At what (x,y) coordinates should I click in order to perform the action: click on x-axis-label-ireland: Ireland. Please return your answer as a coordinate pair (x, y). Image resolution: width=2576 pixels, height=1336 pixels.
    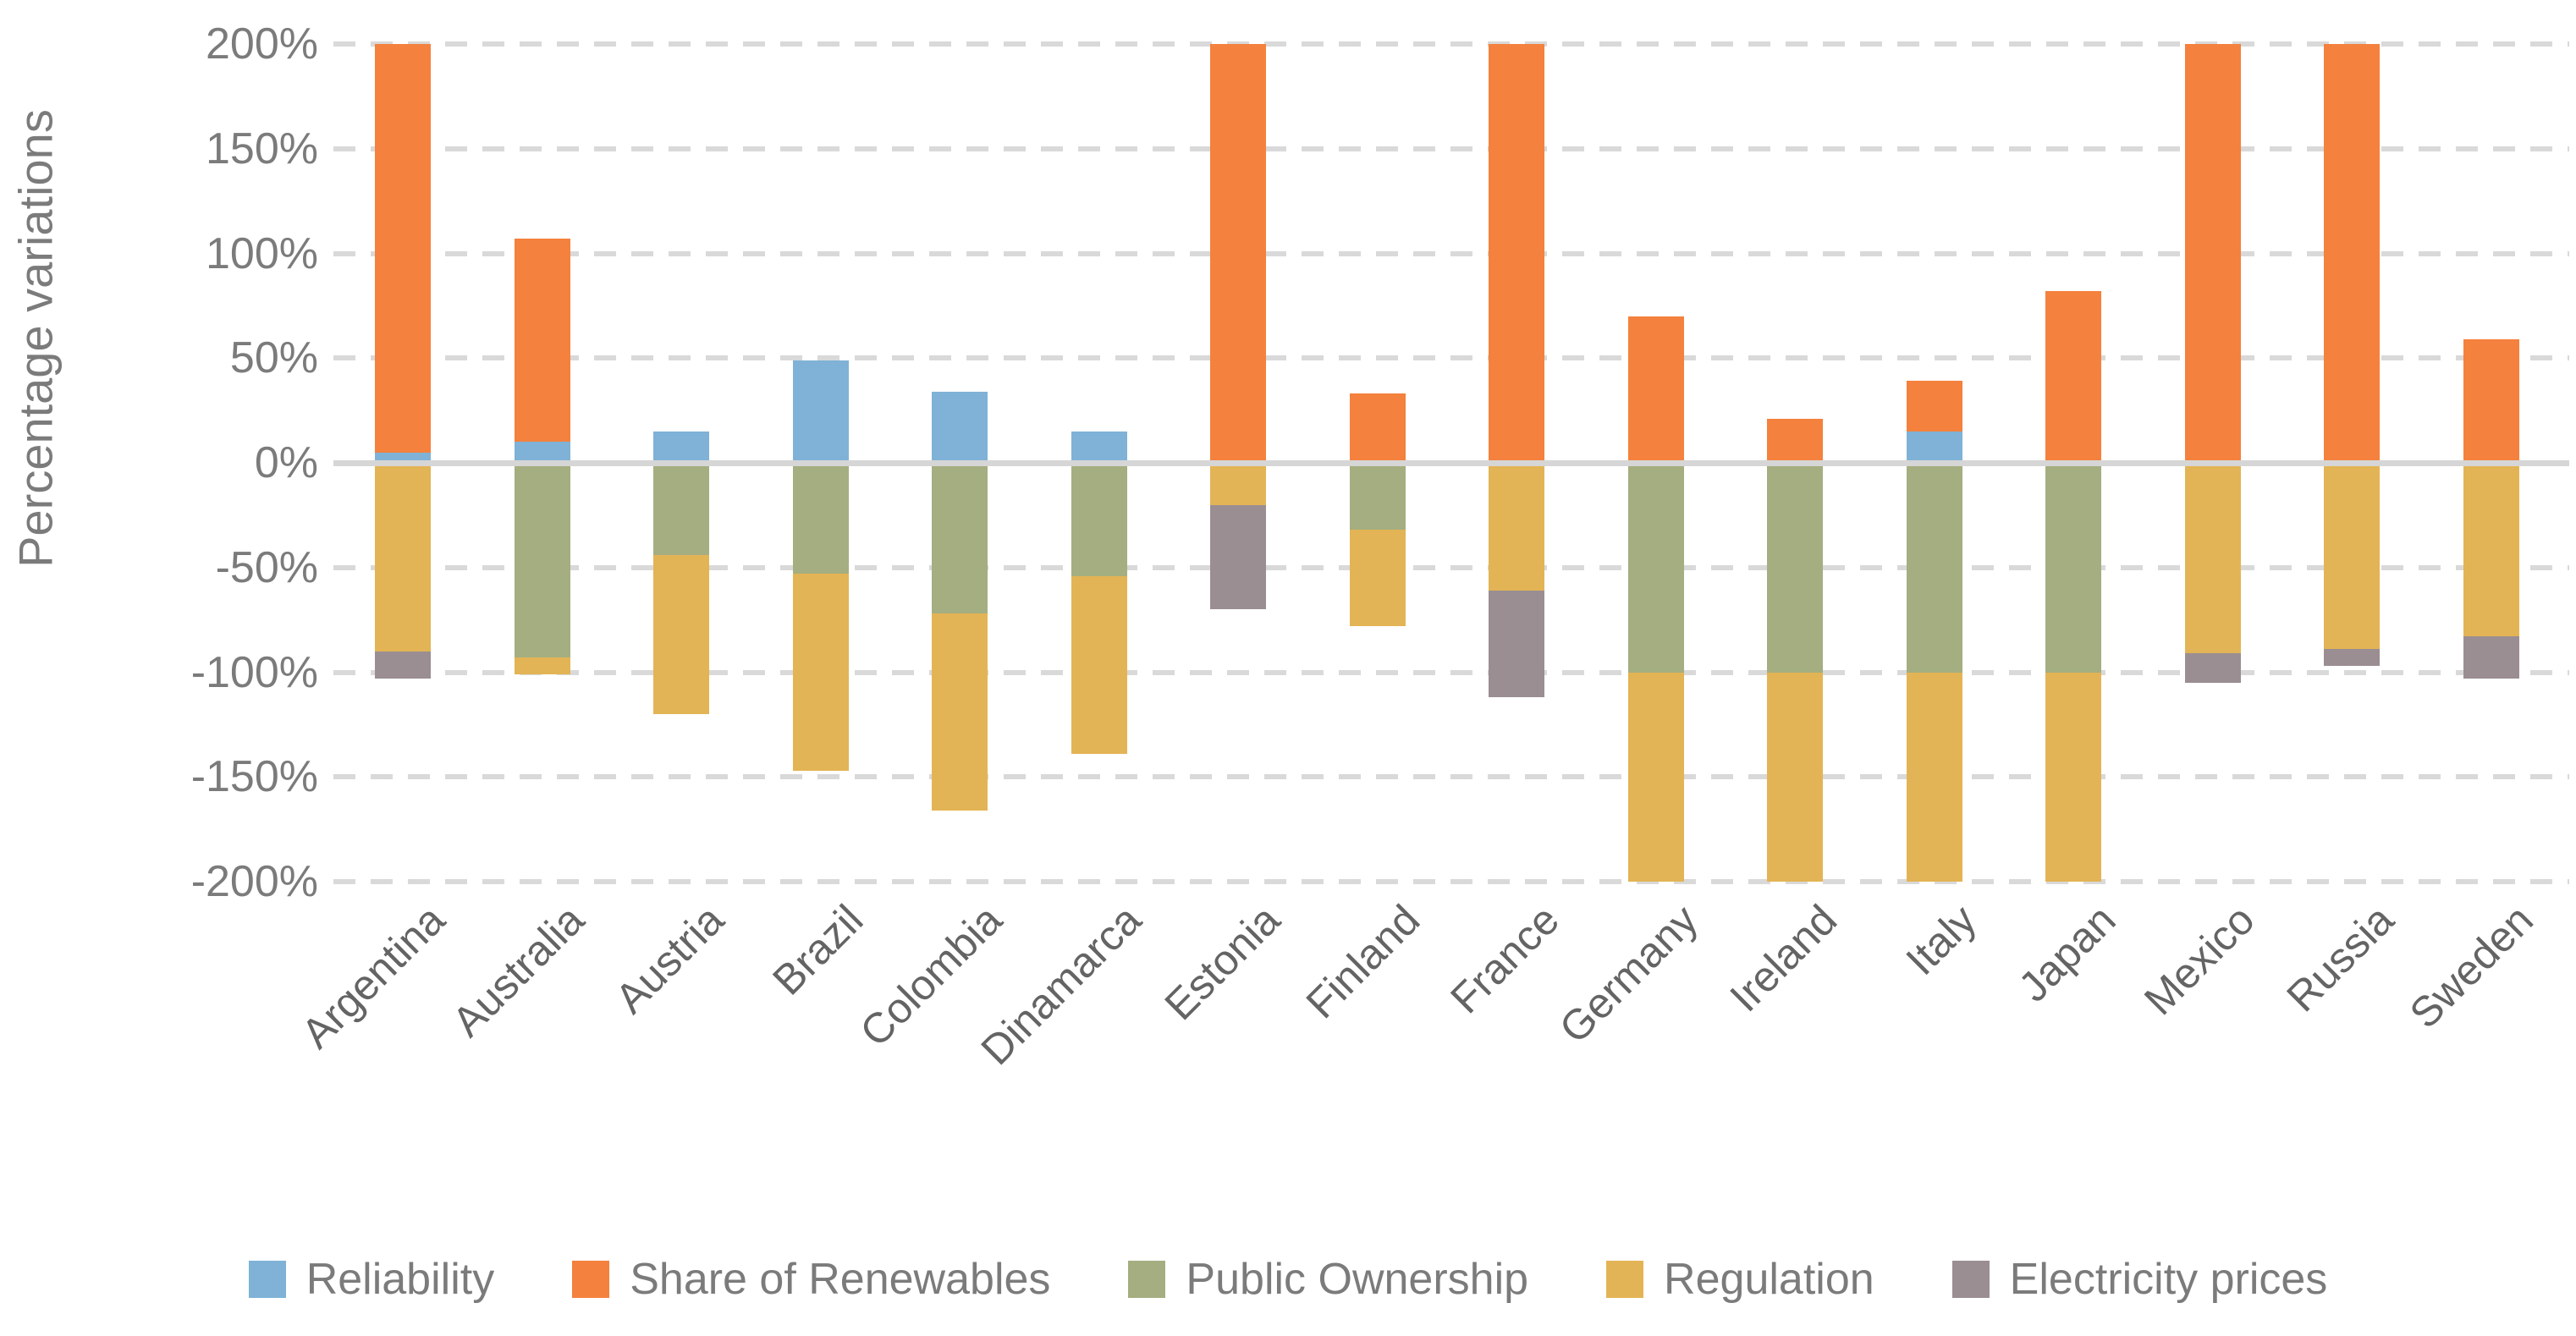
    Looking at the image, I should click on (1783, 958).